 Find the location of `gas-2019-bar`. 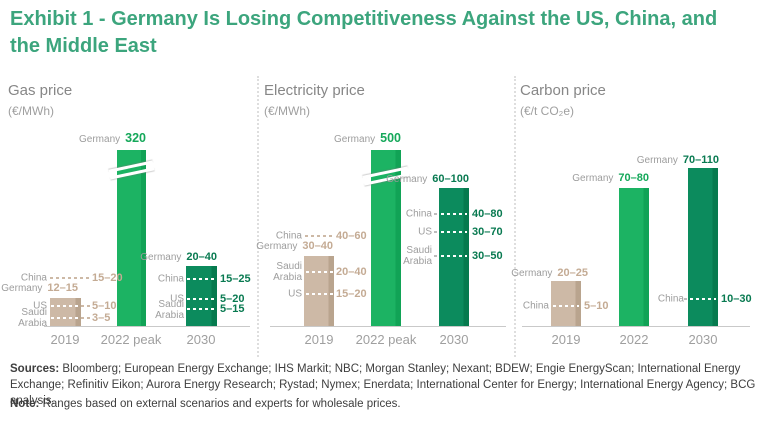

gas-2019-bar is located at coordinates (65, 312).